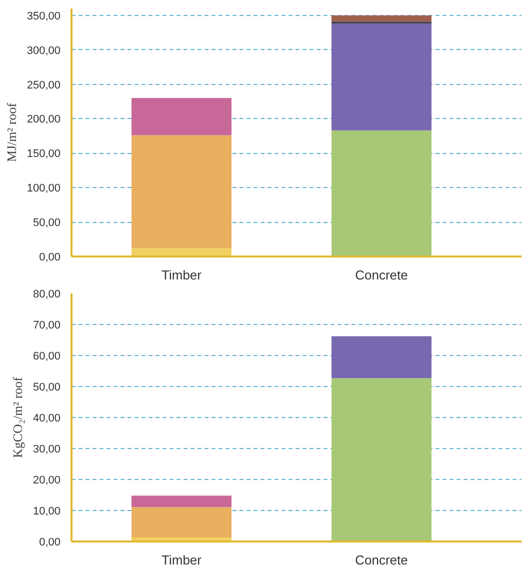  What do you see at coordinates (17, 417) in the screenshot?
I see `y-axis-title: KgCO₂/m² roof` at bounding box center [17, 417].